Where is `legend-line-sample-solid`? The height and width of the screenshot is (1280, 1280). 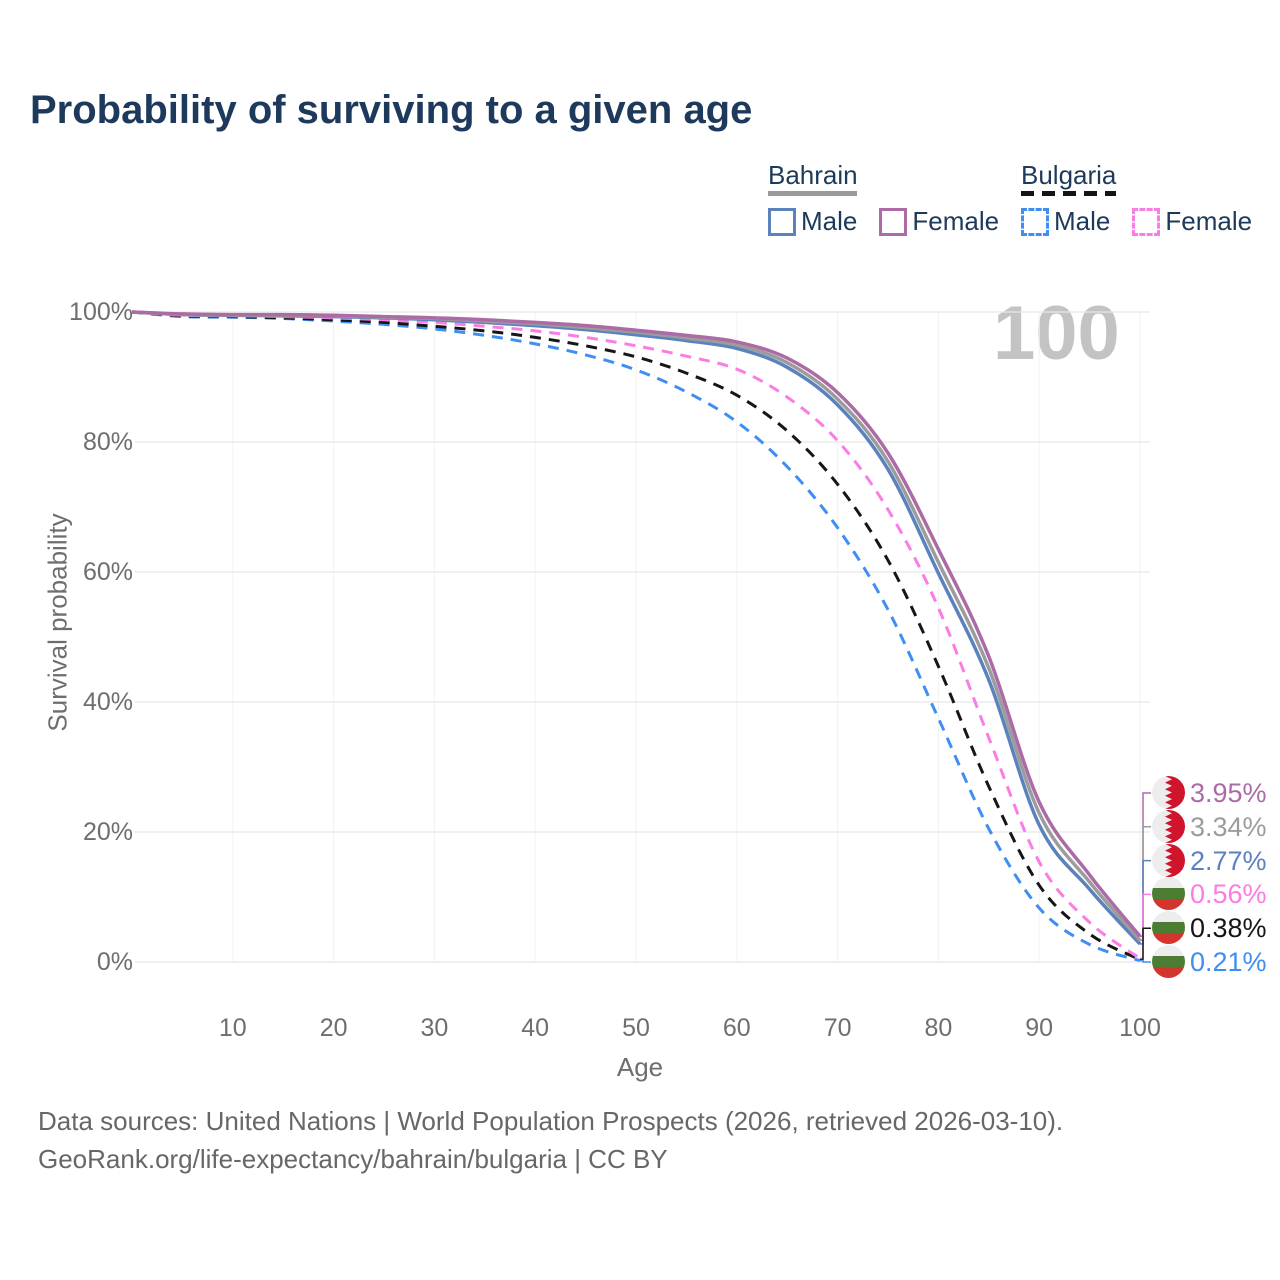 legend-line-sample-solid is located at coordinates (812, 193).